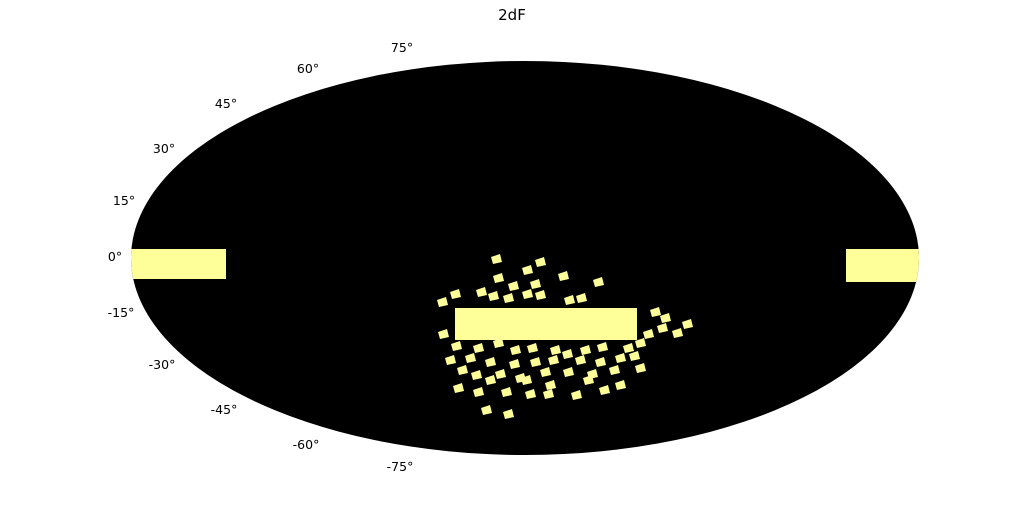 This screenshot has width=1024, height=512. What do you see at coordinates (308, 68) in the screenshot?
I see `lat-label-1: 60°` at bounding box center [308, 68].